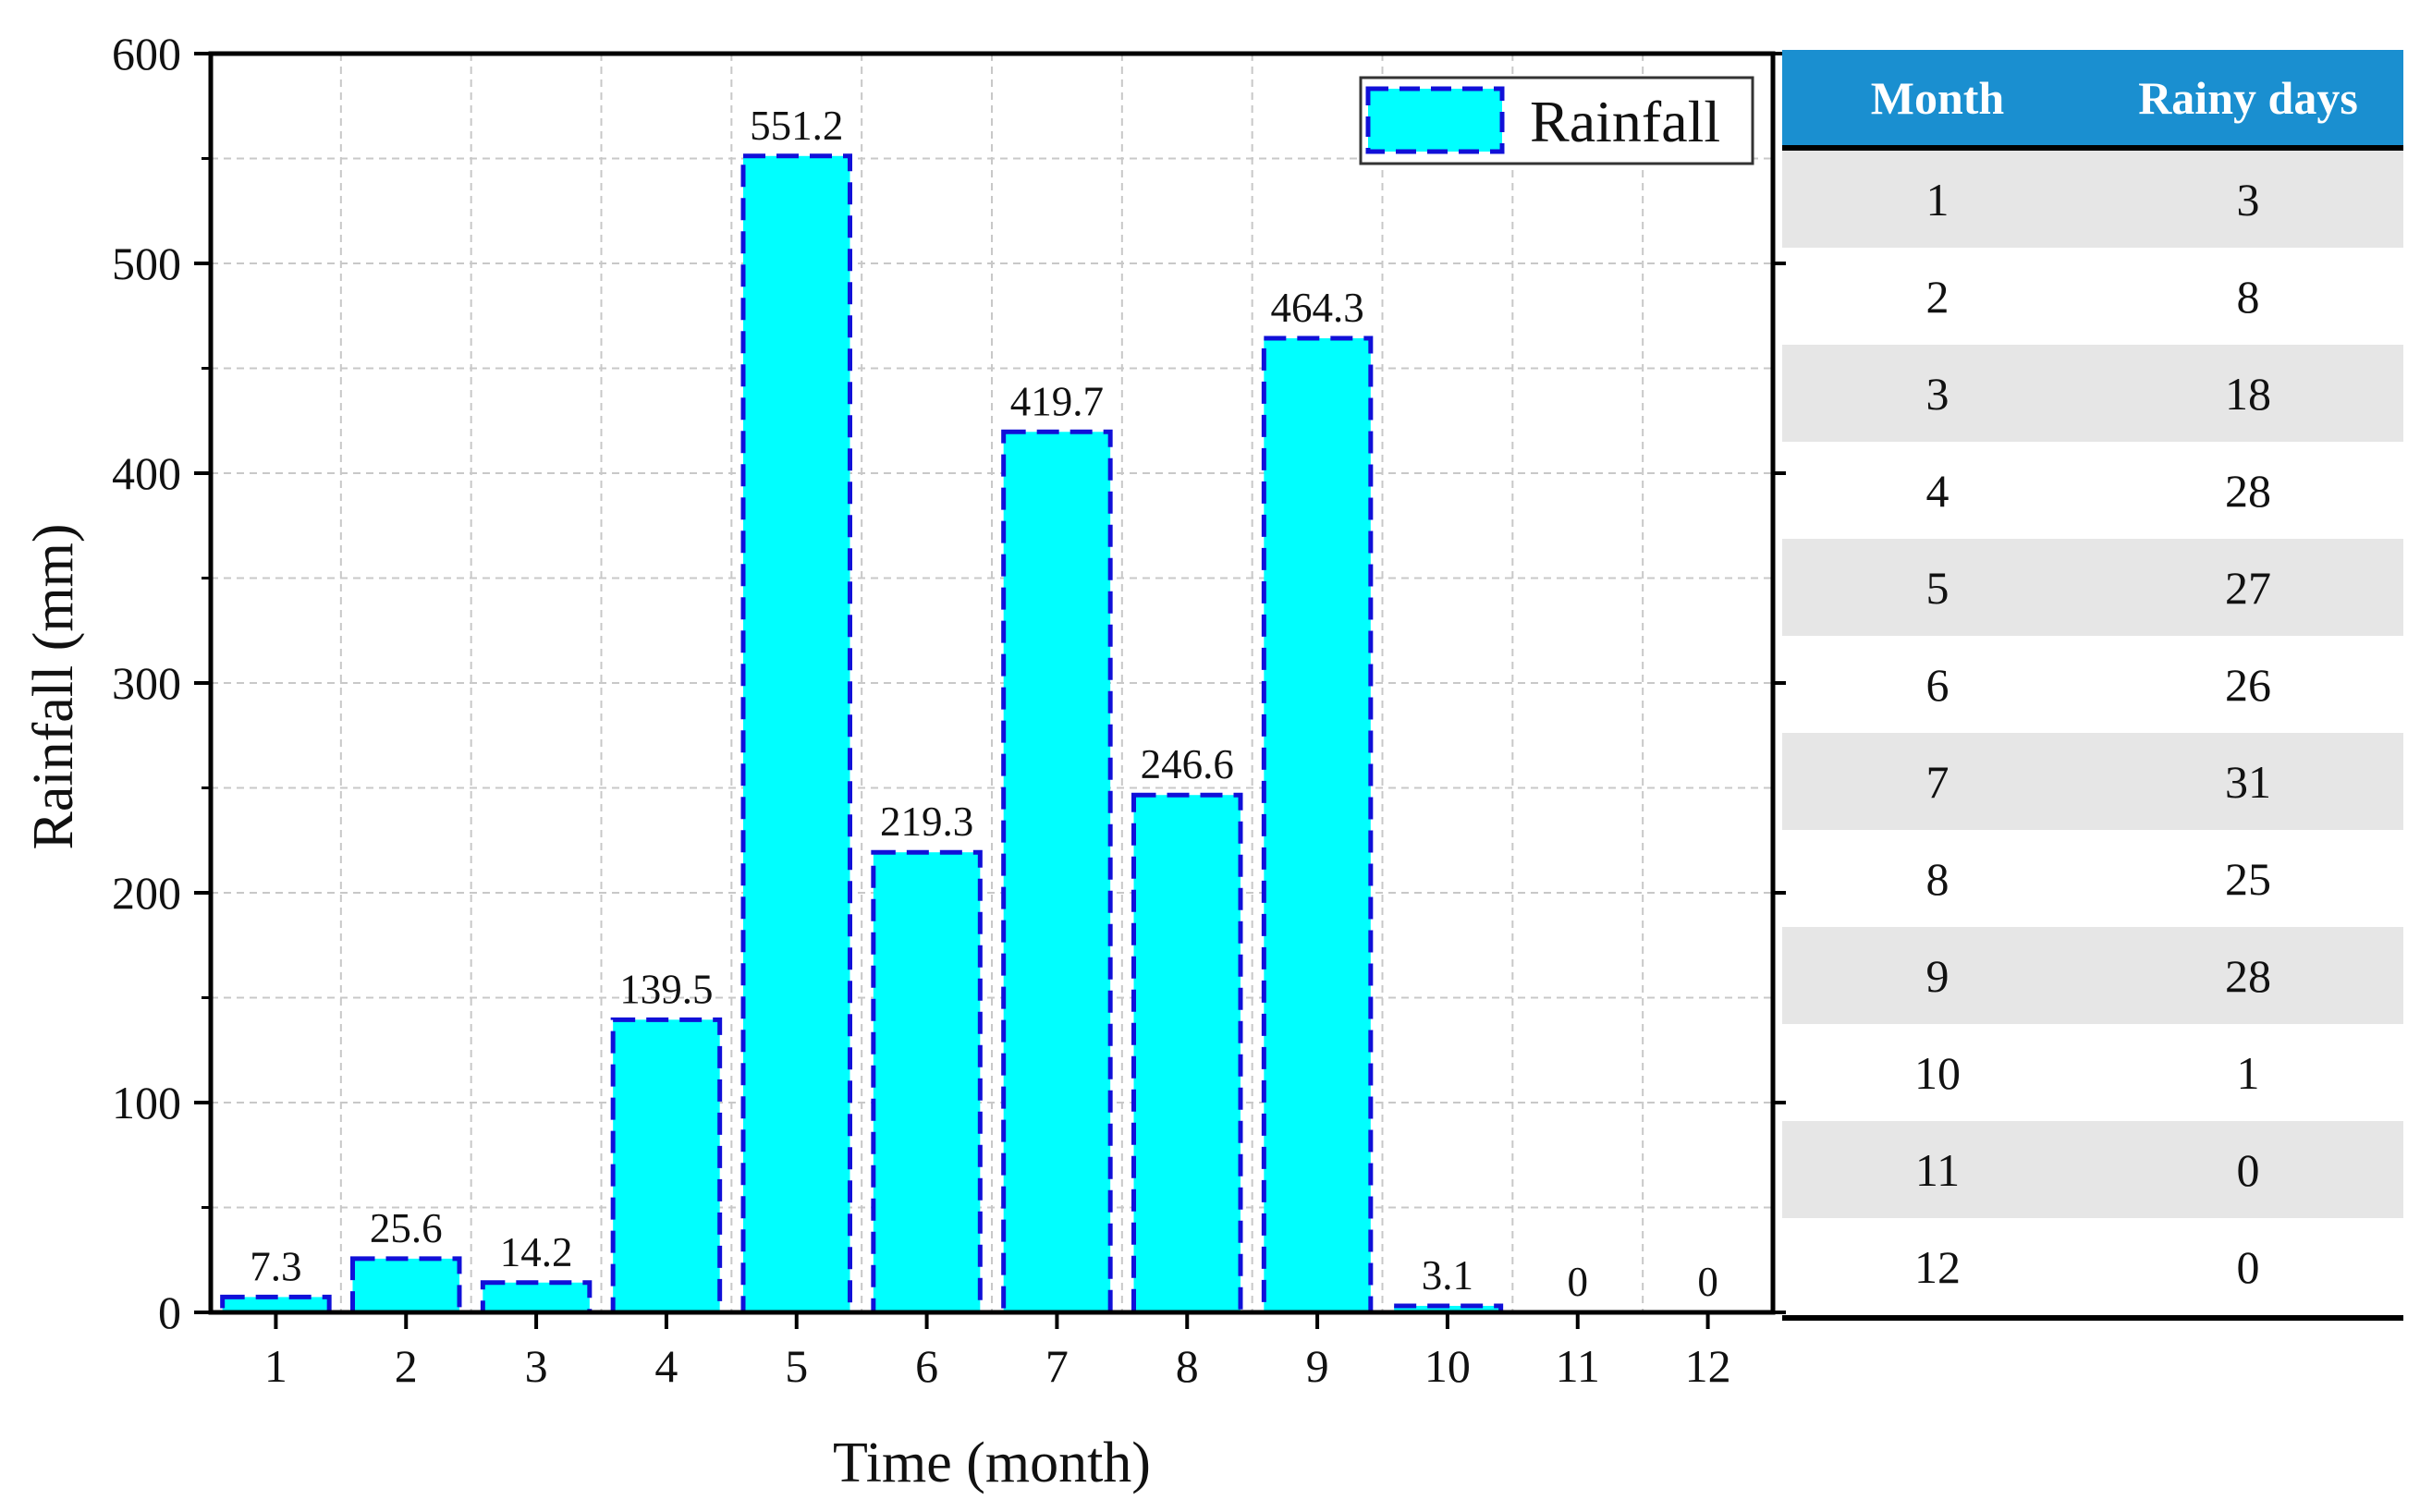  What do you see at coordinates (276, 1266) in the screenshot?
I see `value-label-month-1: 7.3` at bounding box center [276, 1266].